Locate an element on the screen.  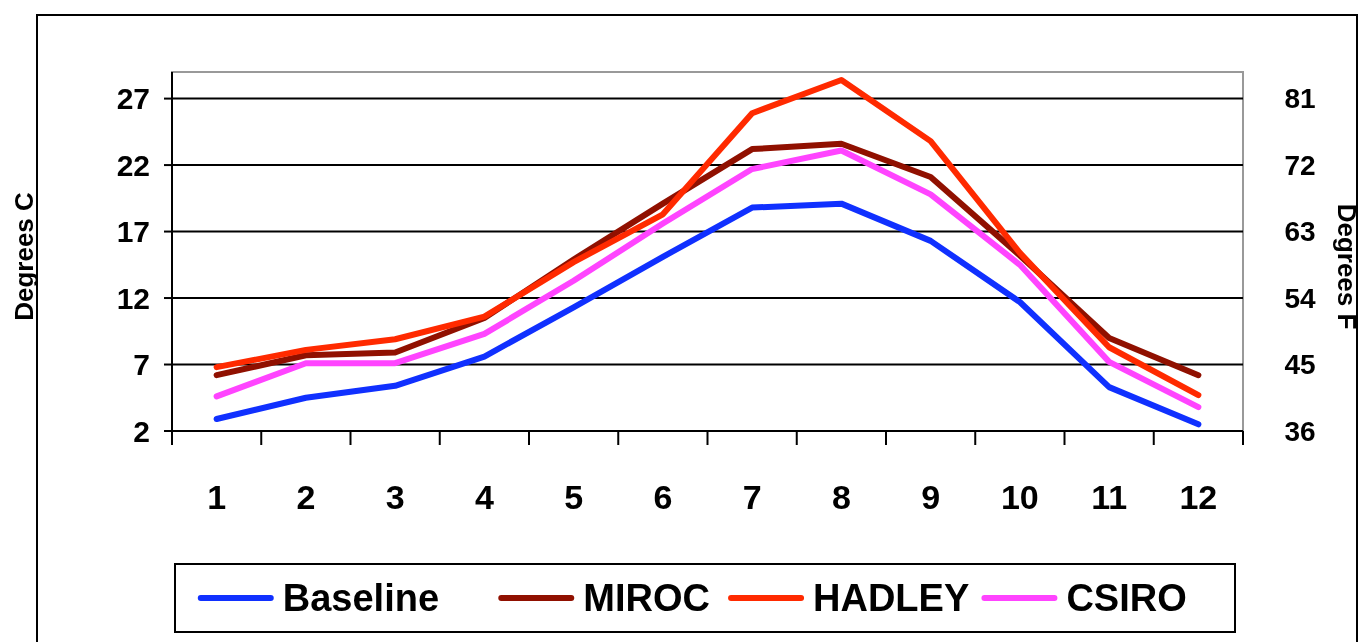
legend-label: Baseline is located at coordinates (361, 598).